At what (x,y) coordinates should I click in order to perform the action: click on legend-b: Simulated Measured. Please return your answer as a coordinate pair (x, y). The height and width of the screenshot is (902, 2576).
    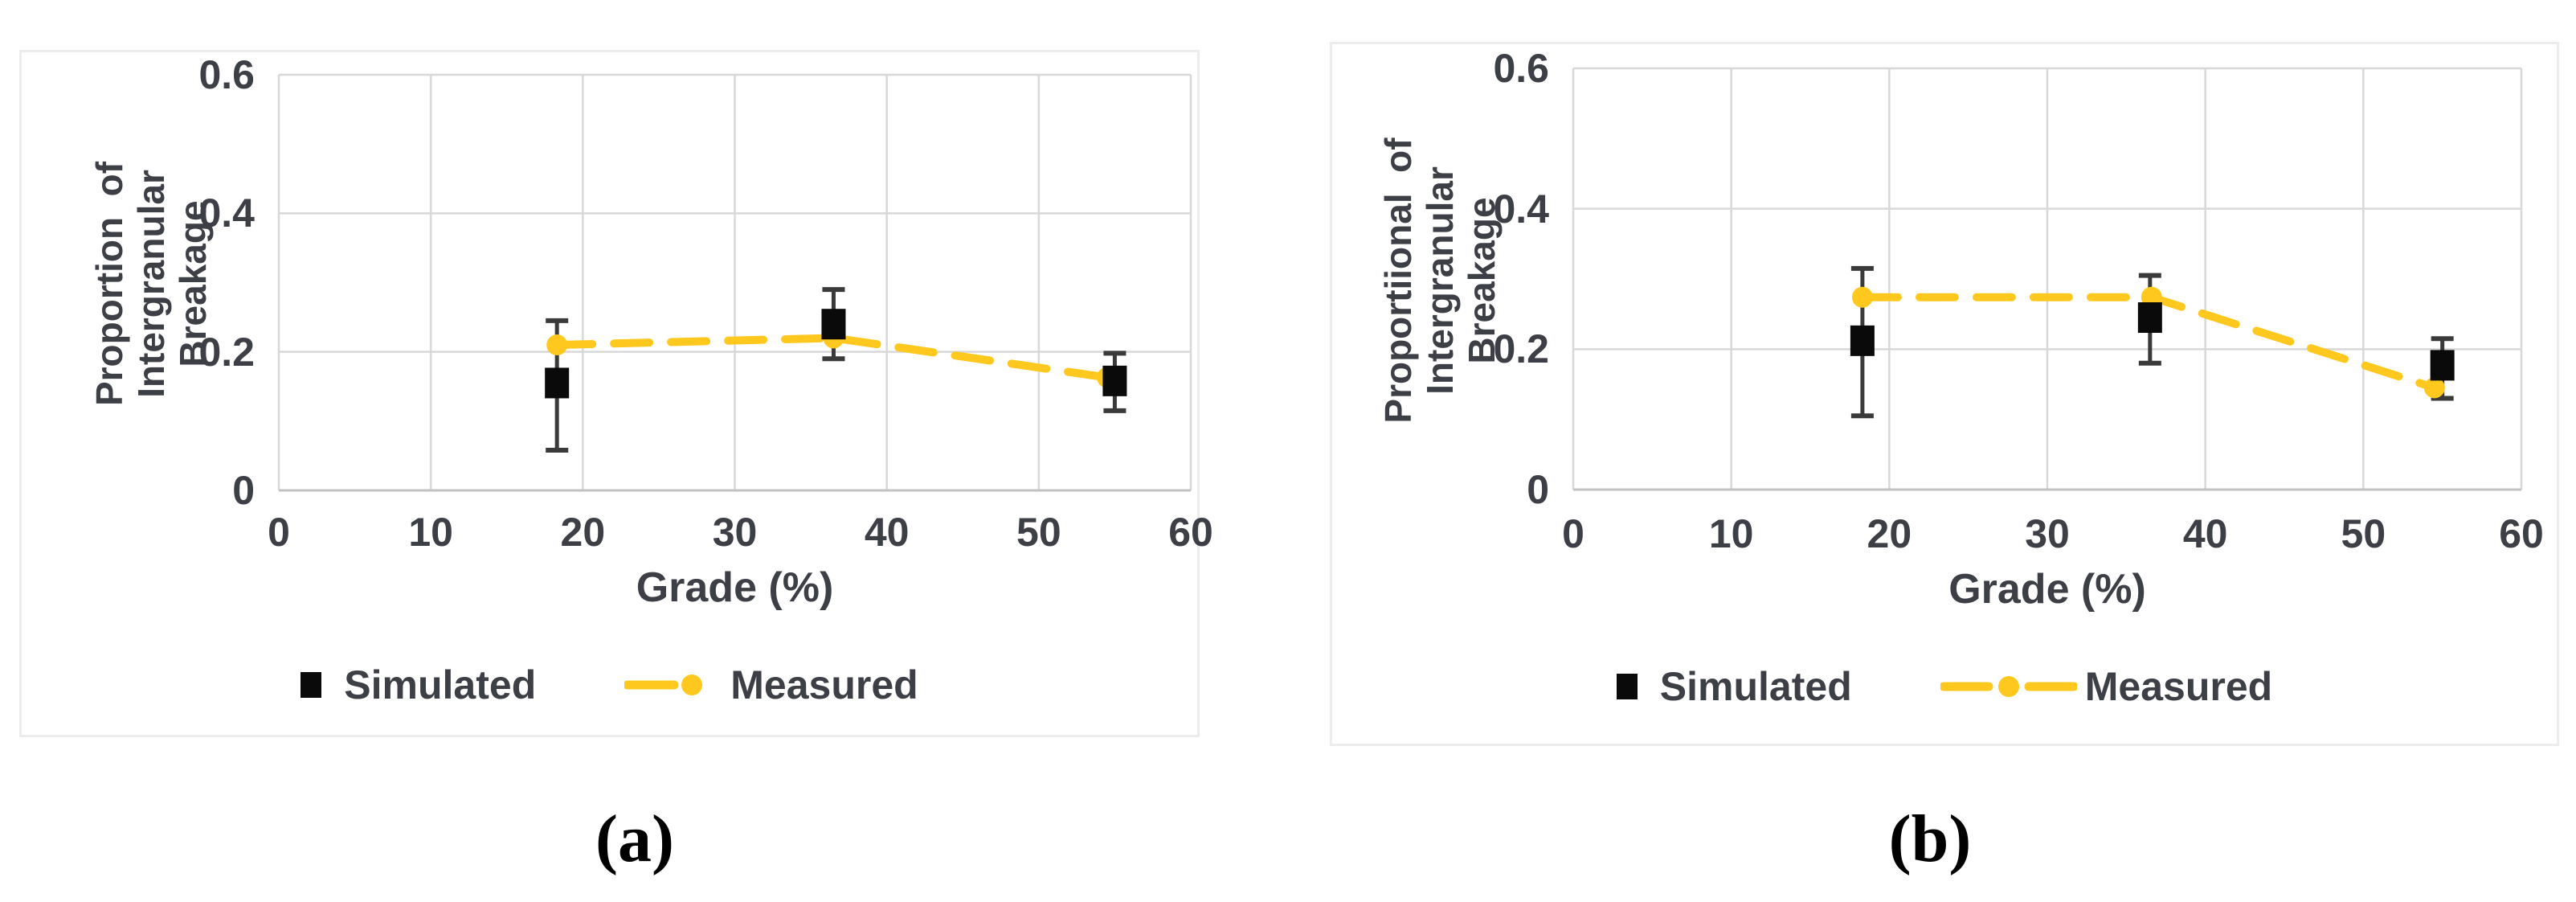
    Looking at the image, I should click on (1944, 686).